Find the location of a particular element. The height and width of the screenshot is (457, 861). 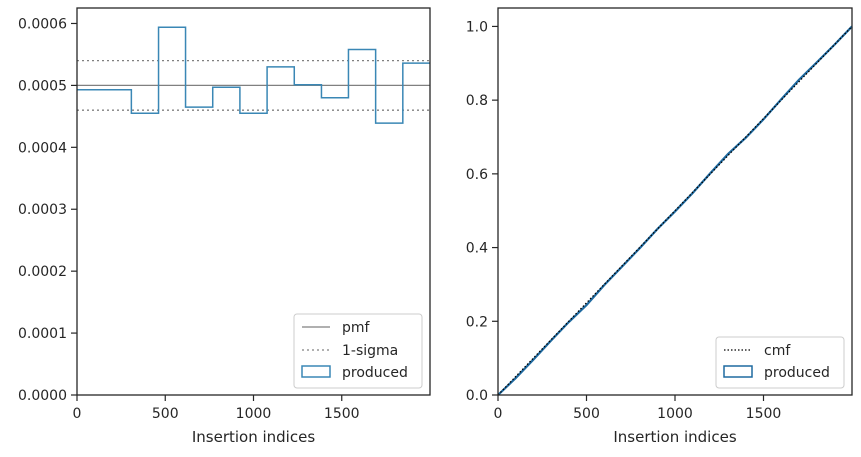

y-tick-label: 0.0006 is located at coordinates (42, 24).